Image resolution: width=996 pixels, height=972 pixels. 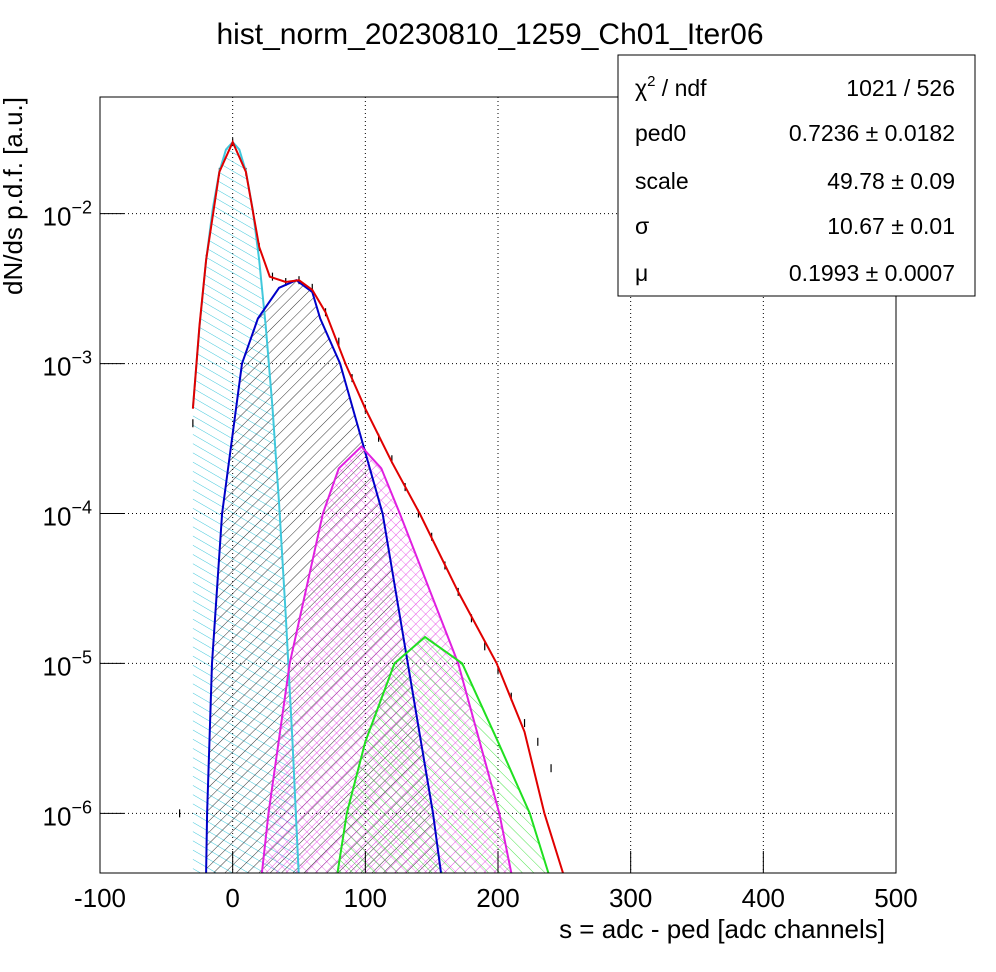 What do you see at coordinates (722, 929) in the screenshot?
I see `x-axis-label: s = adc - ped [adc channels]` at bounding box center [722, 929].